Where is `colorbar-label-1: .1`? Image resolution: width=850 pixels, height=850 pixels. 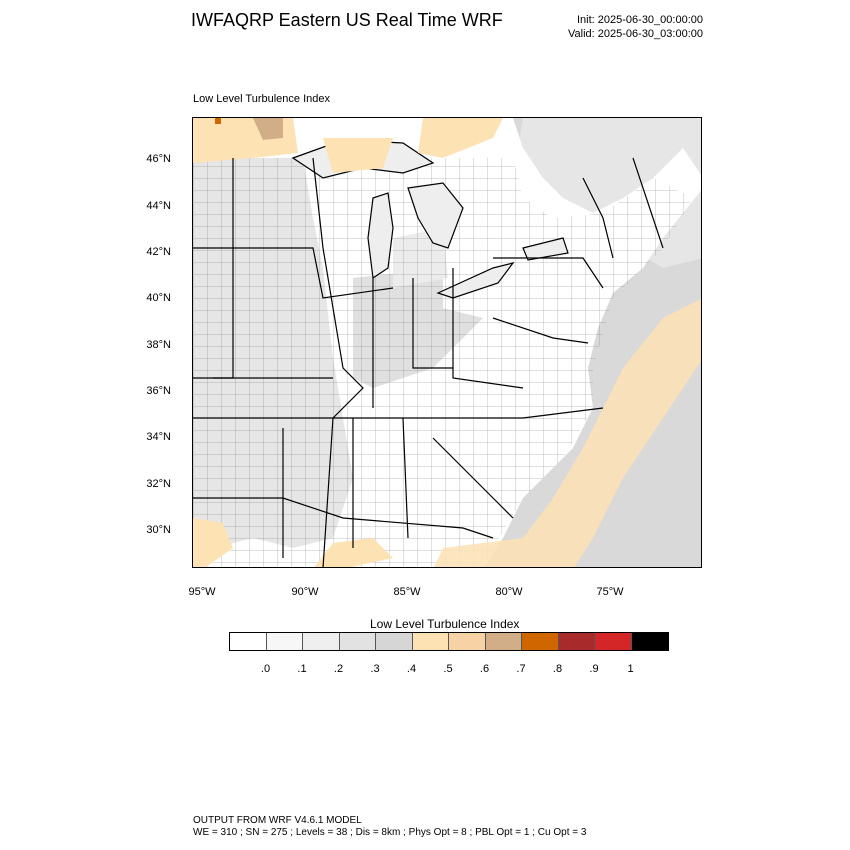 colorbar-label-1: .1 is located at coordinates (302, 669).